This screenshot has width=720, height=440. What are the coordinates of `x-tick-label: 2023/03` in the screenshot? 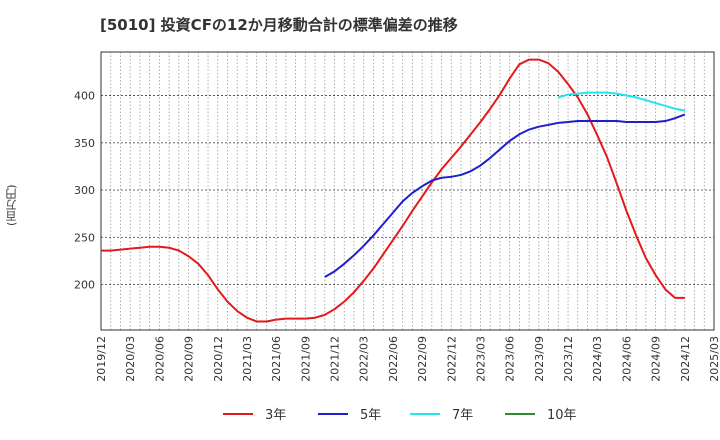 It's located at (480, 359).